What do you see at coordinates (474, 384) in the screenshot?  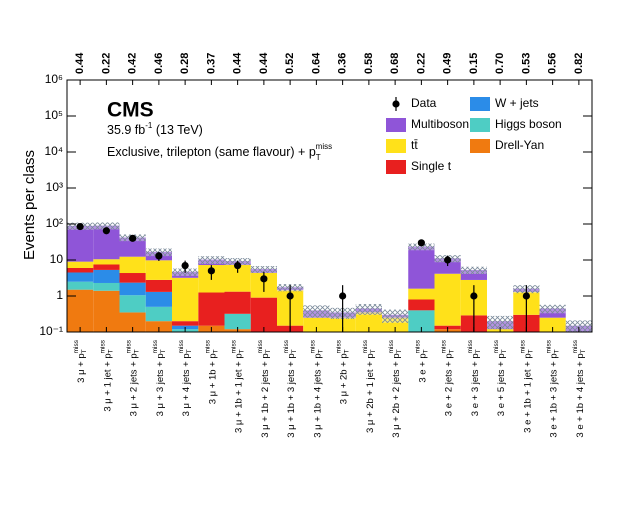 I see `category-text: 3 e + 3 jets + p` at bounding box center [474, 384].